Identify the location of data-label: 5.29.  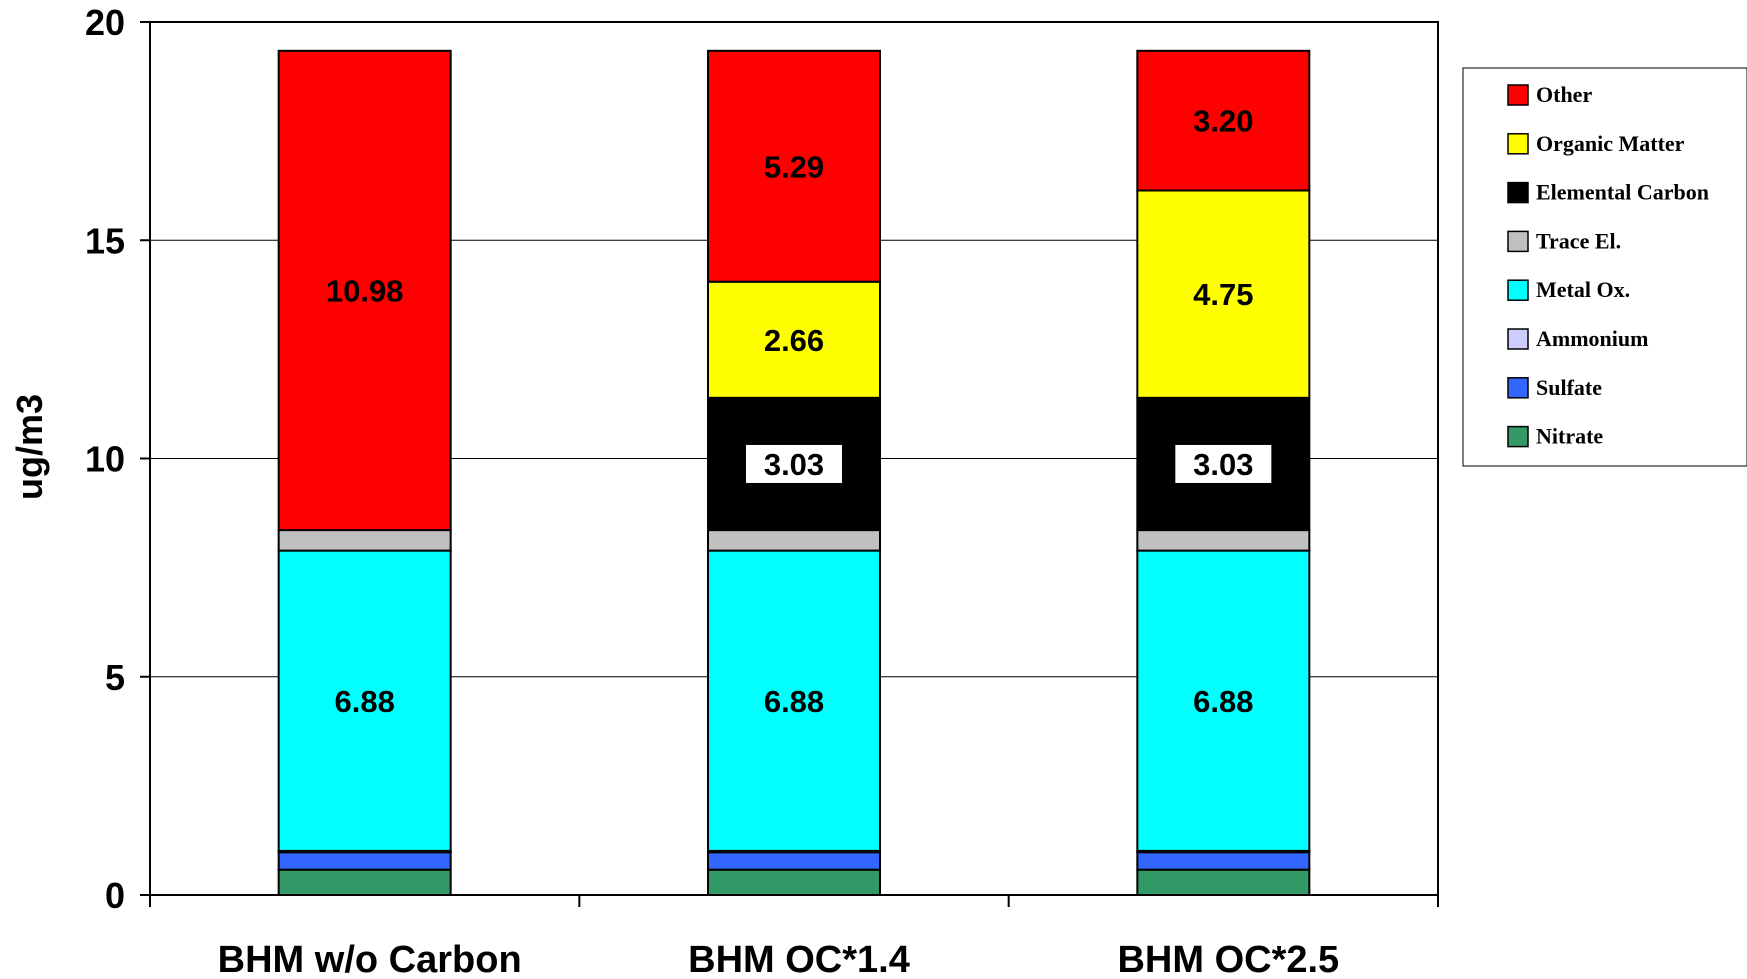
(794, 166).